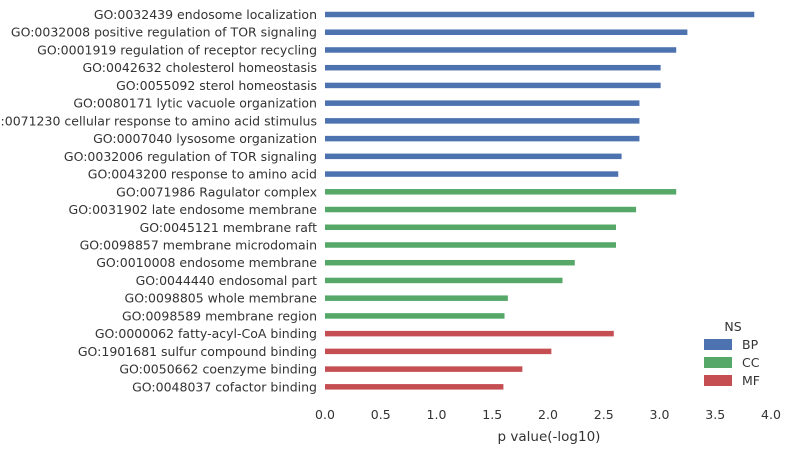 The image size is (788, 449). Describe the element at coordinates (771, 414) in the screenshot. I see `x-tick-label: 4.0` at that location.